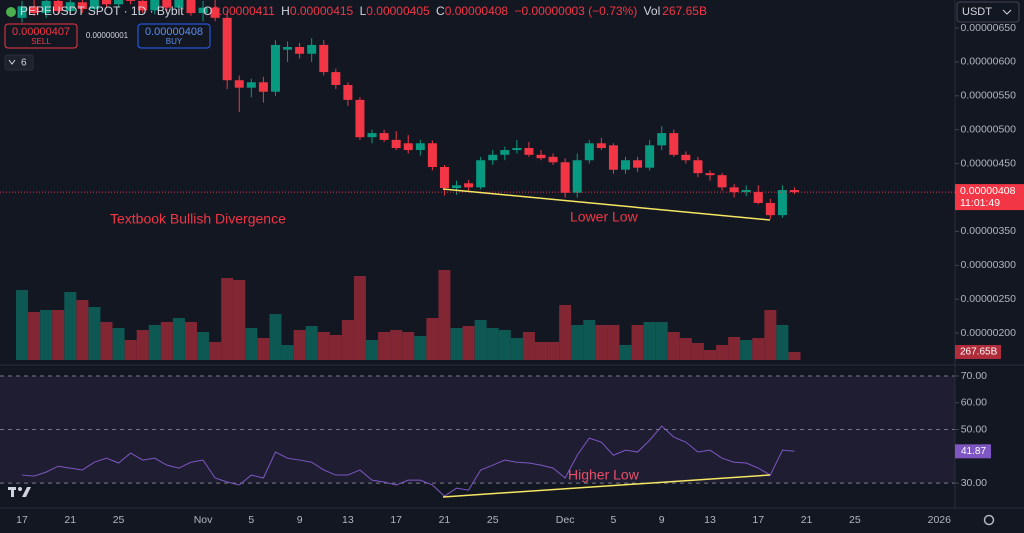  I want to click on symbol: PEPEUSDT SPOT · 1D · Bybit, so click(102, 11).